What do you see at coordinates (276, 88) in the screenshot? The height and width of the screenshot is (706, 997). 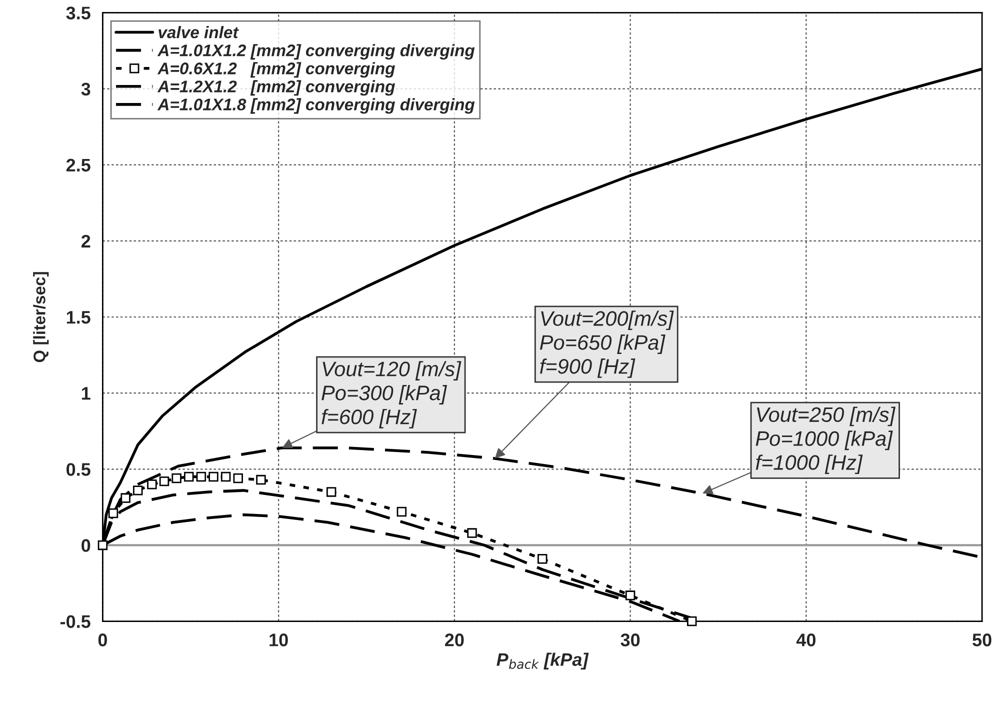 I see `legend-label: A=1.2X1.2 [mm2] converging` at bounding box center [276, 88].